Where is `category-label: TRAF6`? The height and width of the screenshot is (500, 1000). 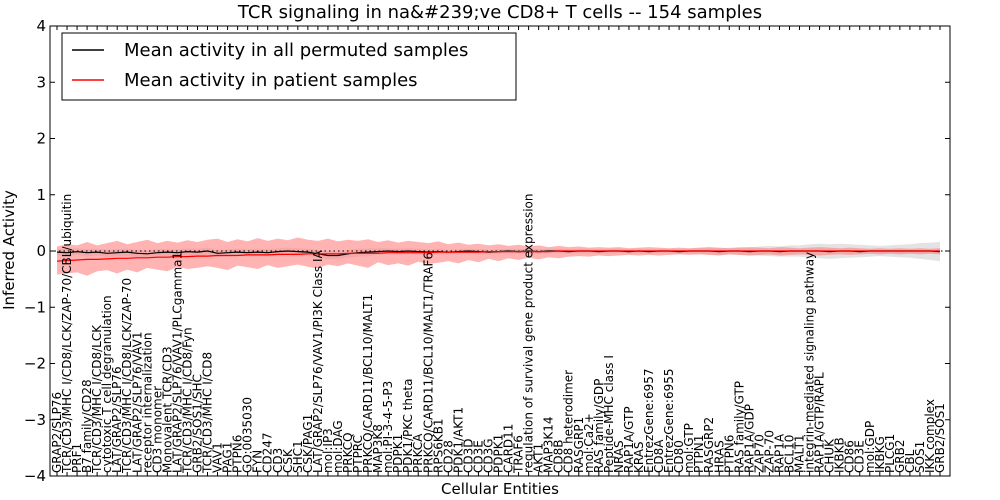 category-label: TRAF6 is located at coordinates (519, 454).